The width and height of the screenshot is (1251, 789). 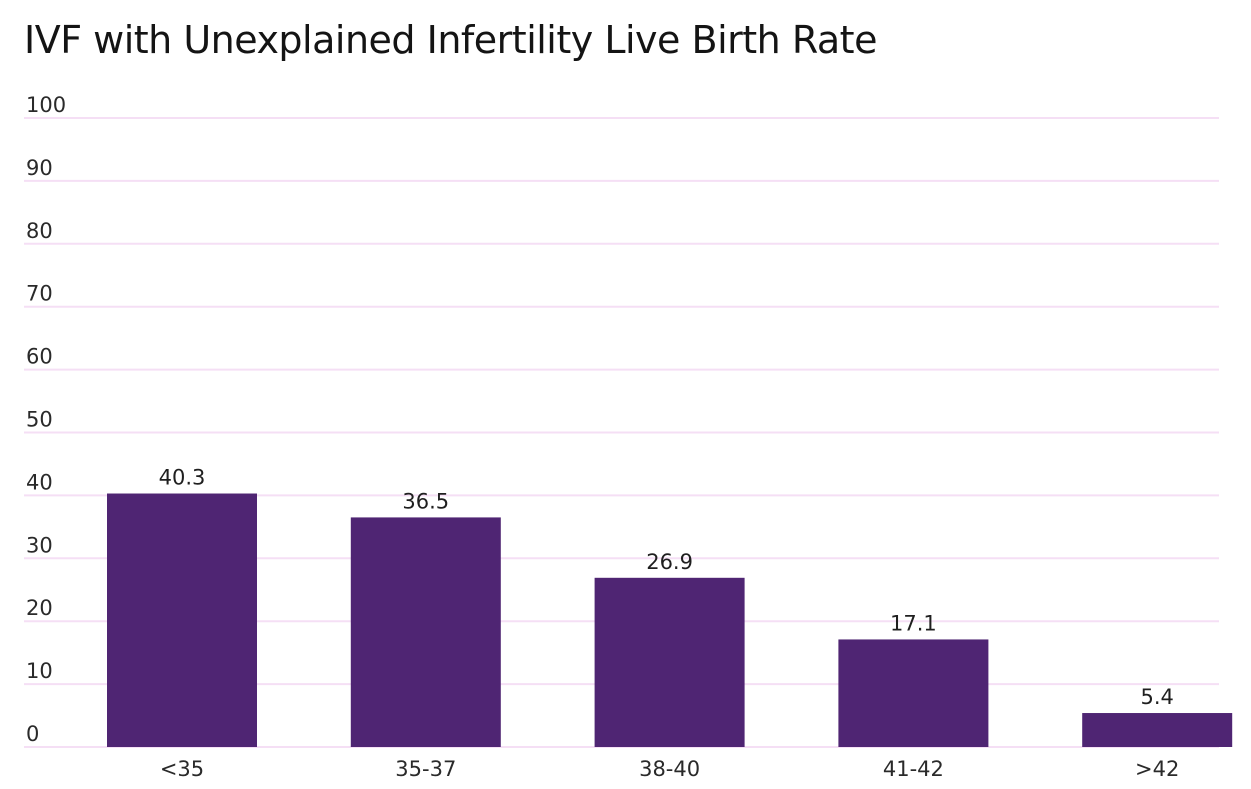 I want to click on y-axis-ticks: 0 10 20 30 40 50 60 70 80 90 100, so click(x=46, y=419).